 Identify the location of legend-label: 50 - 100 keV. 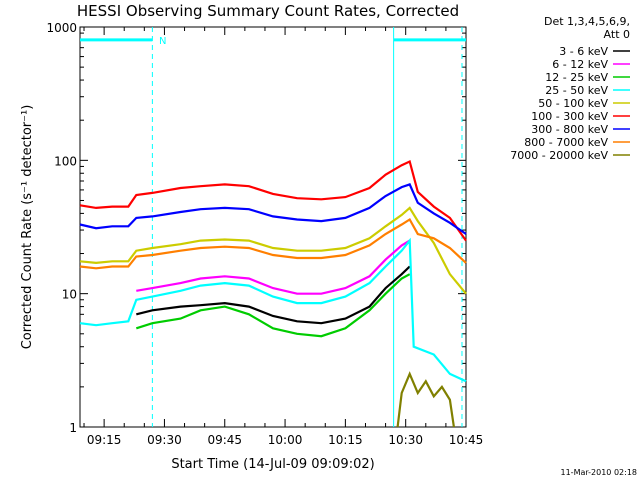
(573, 103).